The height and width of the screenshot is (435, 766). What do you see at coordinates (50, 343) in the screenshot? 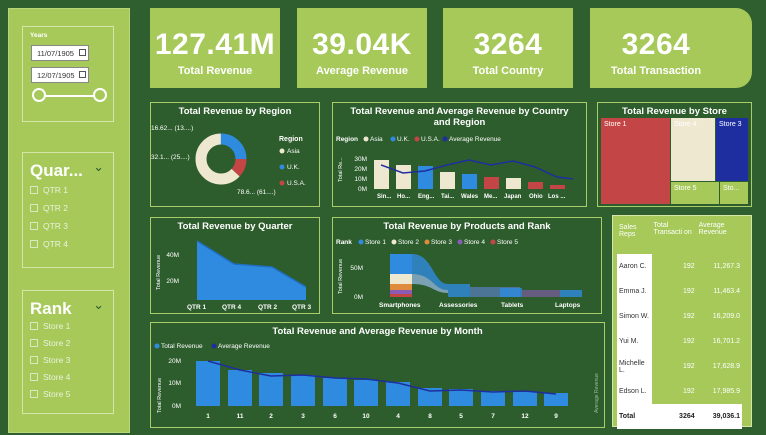
I see `rank-option-2: Store 2` at bounding box center [50, 343].